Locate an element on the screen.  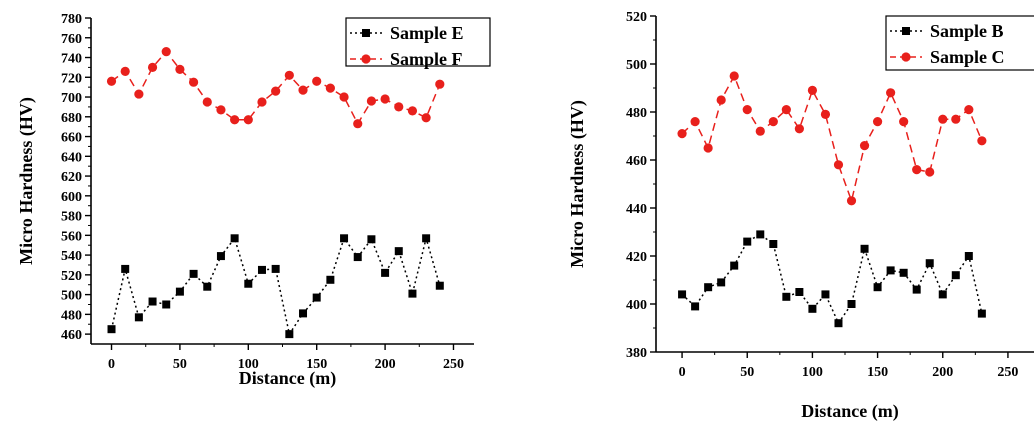
legend: Sample E Sample F is located at coordinates (418, 43).